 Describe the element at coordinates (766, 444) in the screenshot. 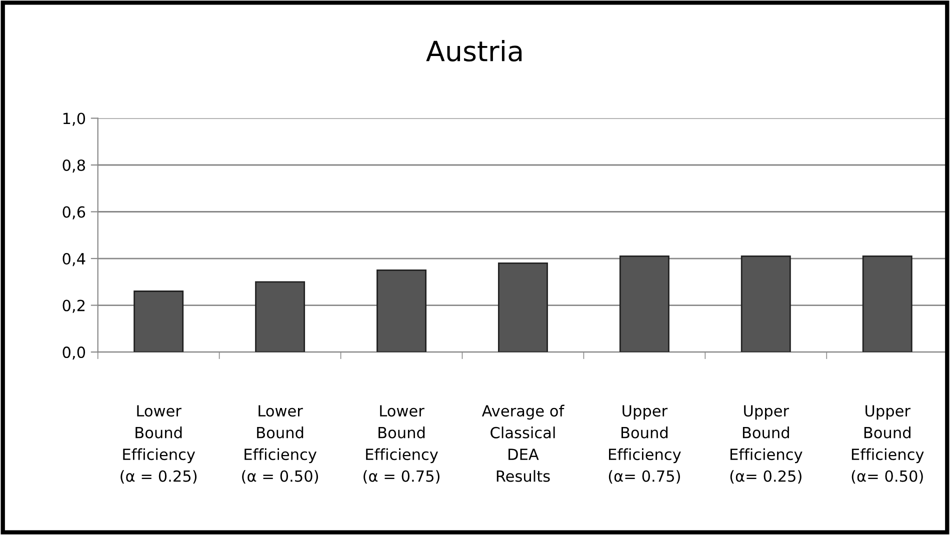

I see `x-tick-label: Upper Bound Efficiency (α= 0.25)` at that location.